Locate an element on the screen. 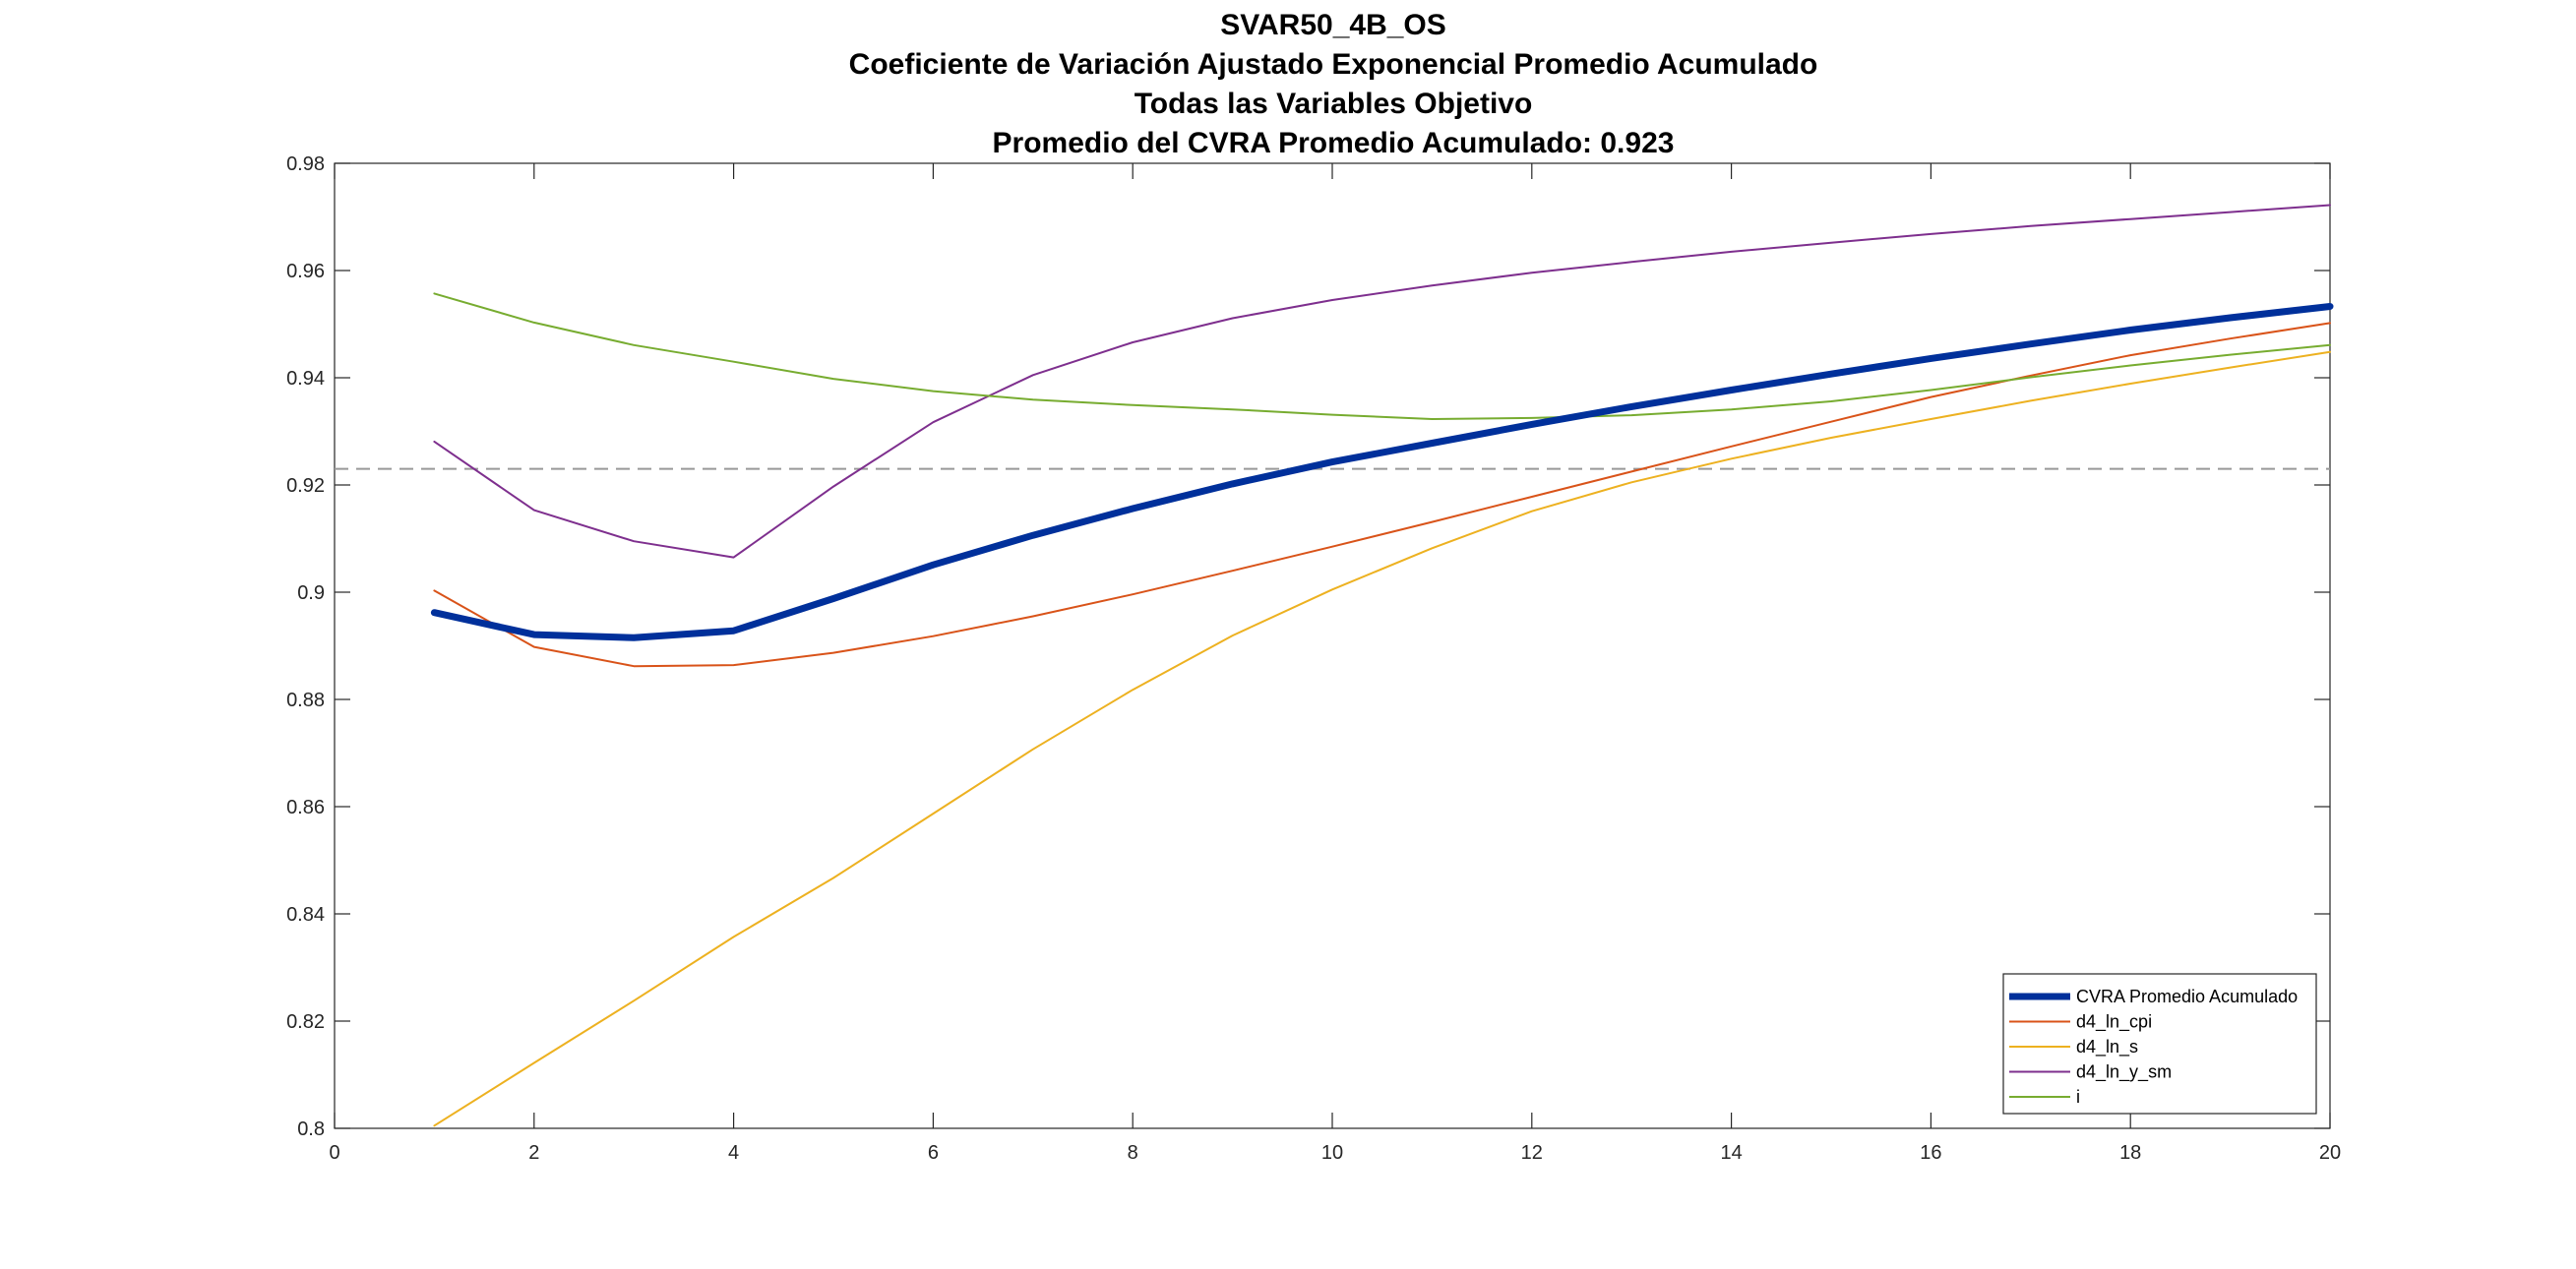 The image size is (2576, 1269). x-tick-label: 14 is located at coordinates (1731, 1153).